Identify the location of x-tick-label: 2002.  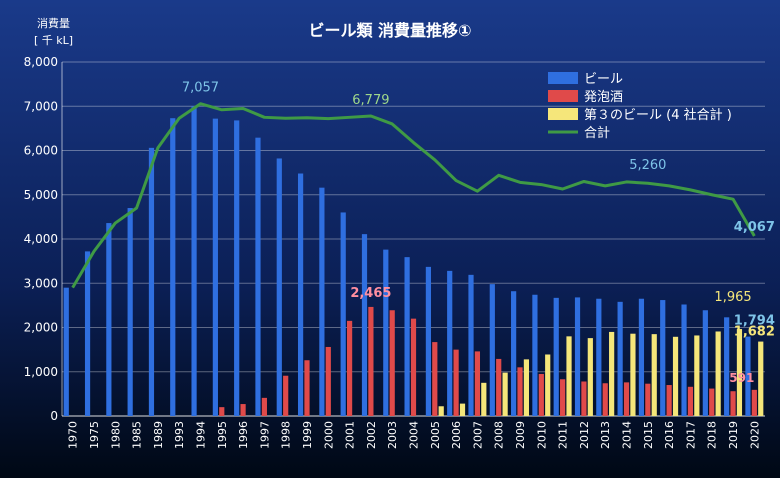
(371, 435).